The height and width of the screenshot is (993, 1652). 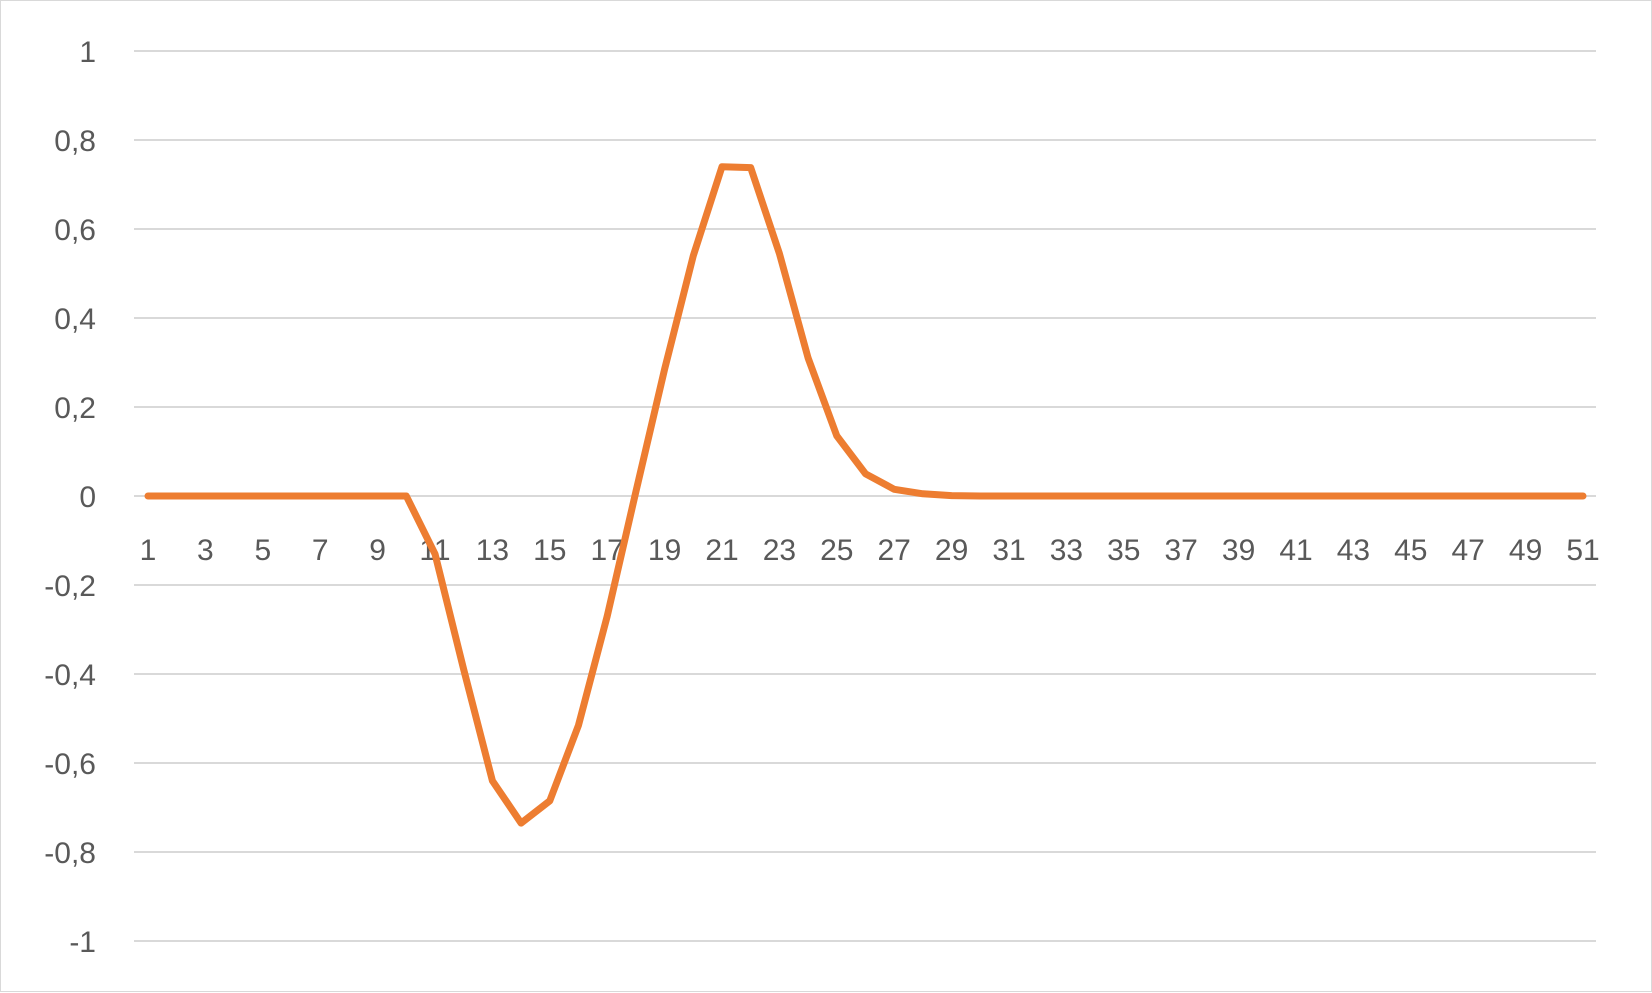 I want to click on y-tick-label: 0, so click(x=87, y=497).